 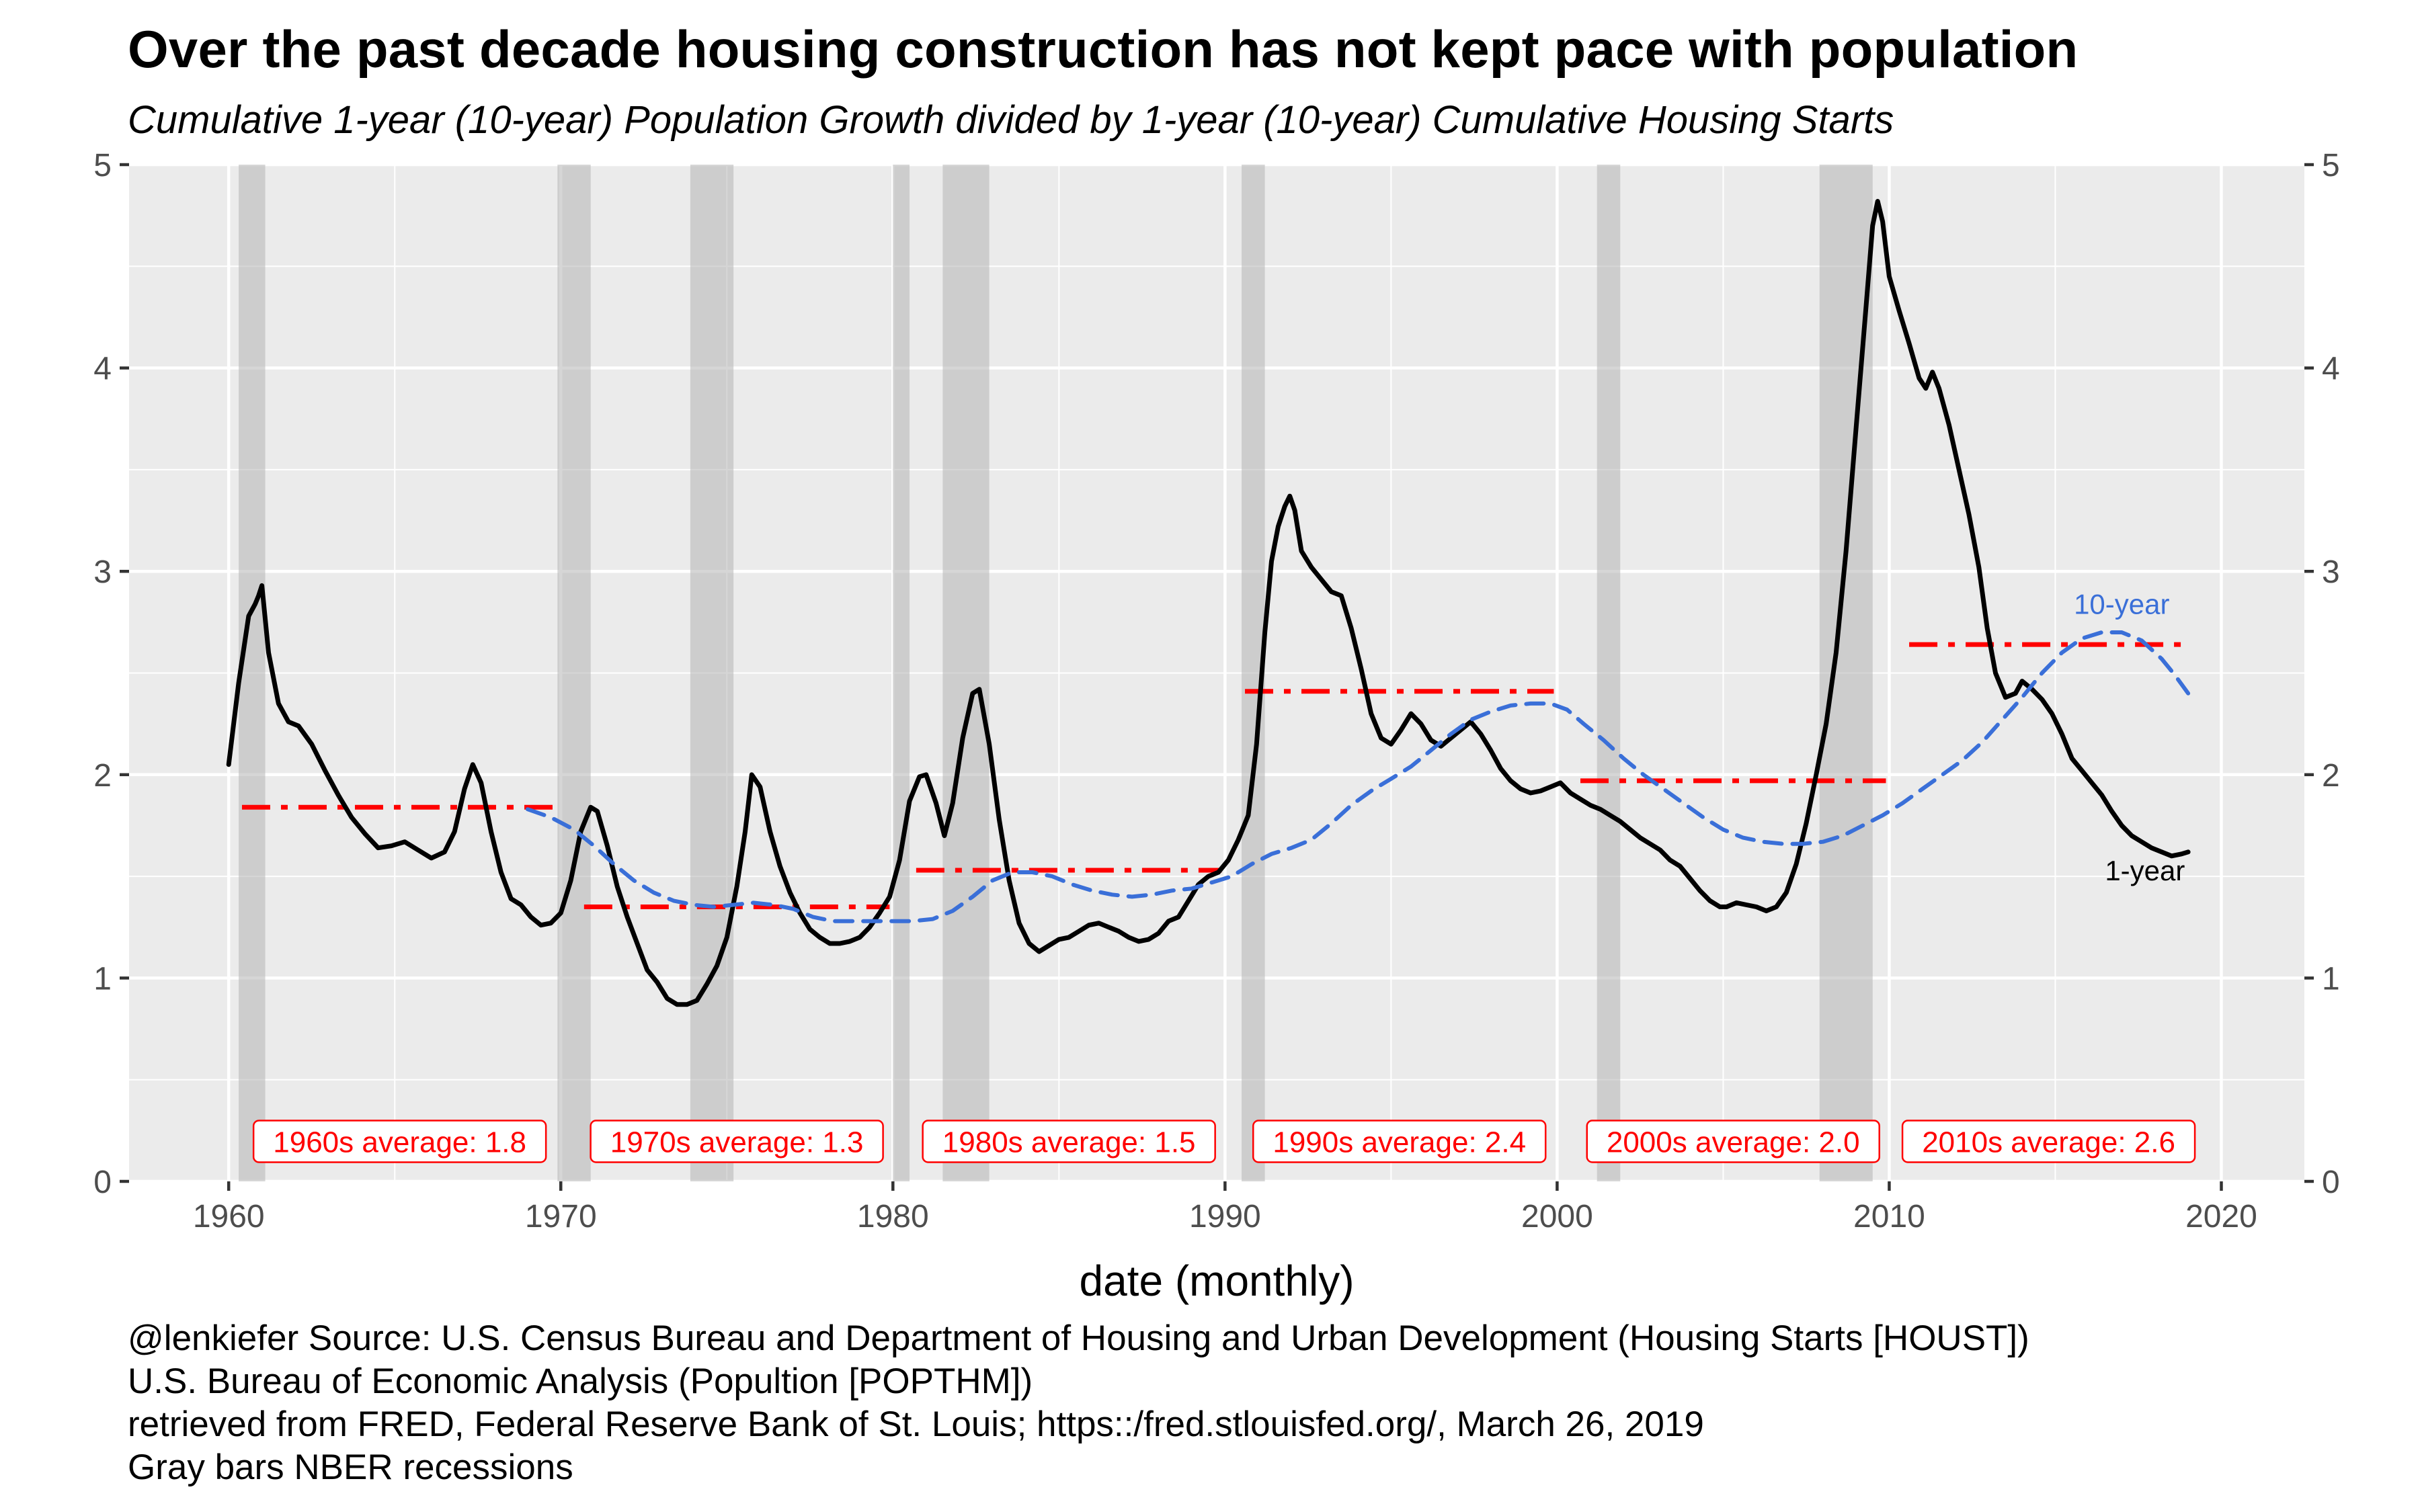 What do you see at coordinates (1225, 1216) in the screenshot?
I see `x-tick-label: 1990` at bounding box center [1225, 1216].